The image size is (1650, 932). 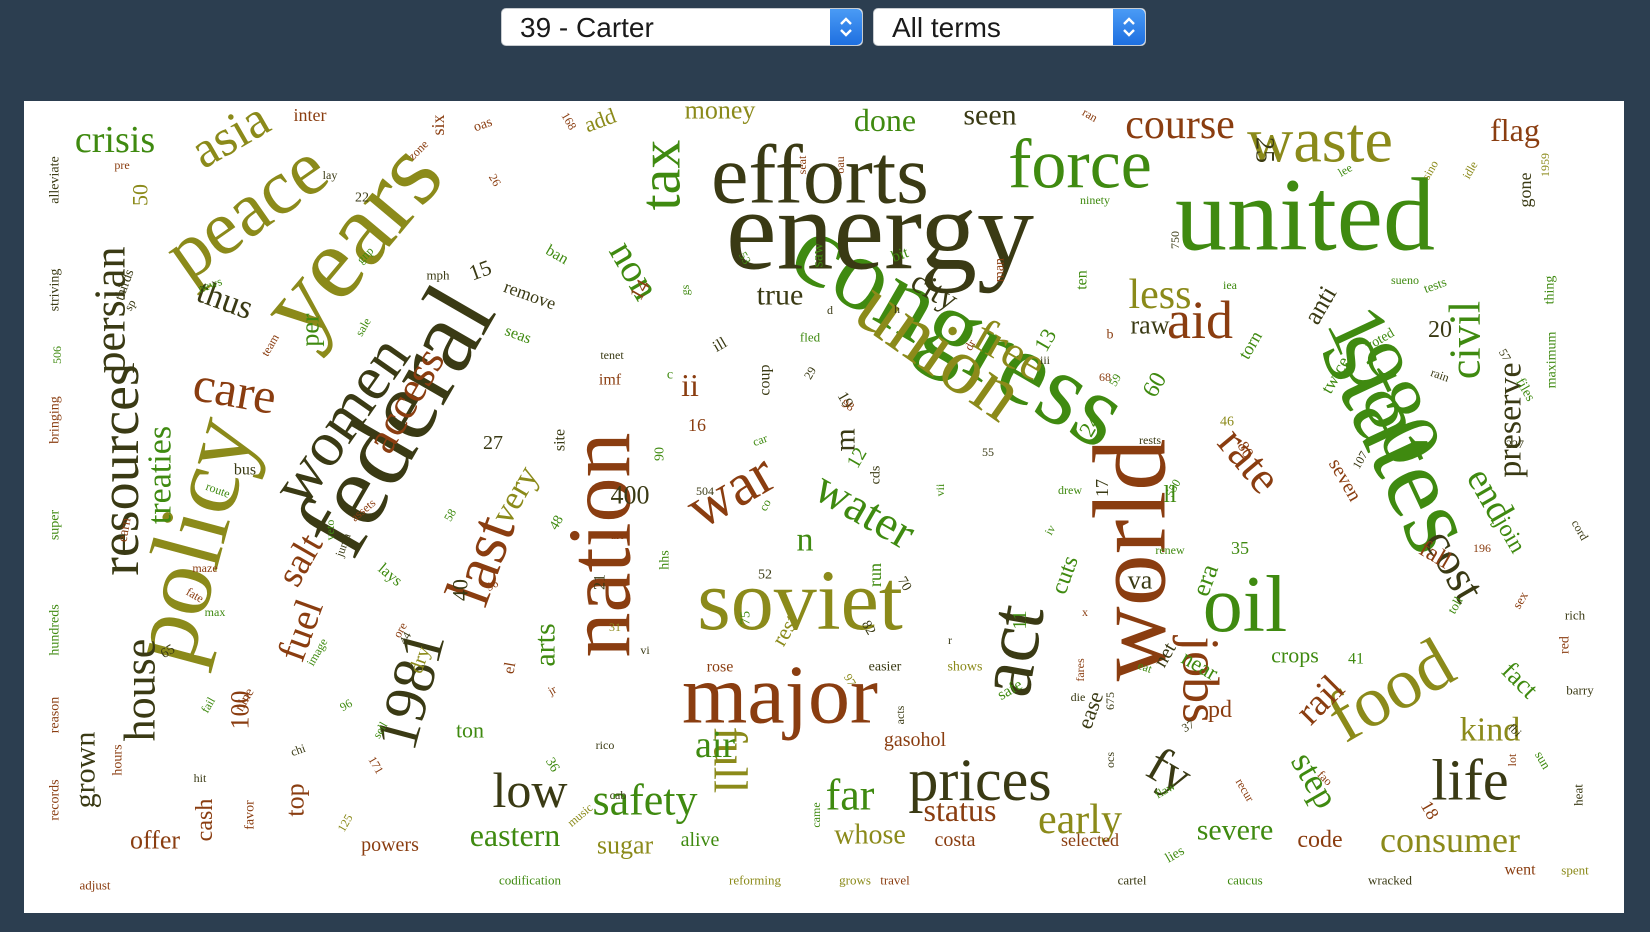 I want to click on cloud-word: top, so click(x=295, y=799).